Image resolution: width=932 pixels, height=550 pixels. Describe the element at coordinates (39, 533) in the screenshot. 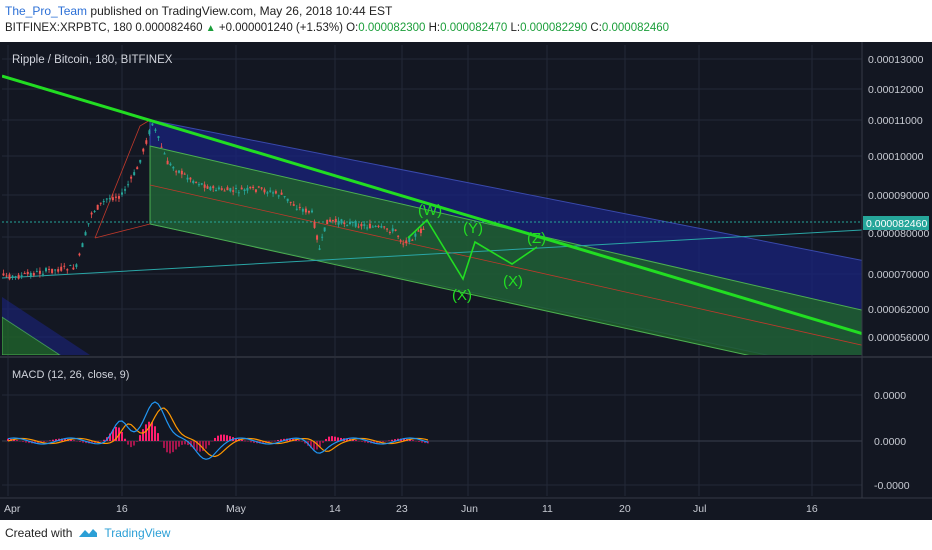

I see `created-with-text: Created with` at that location.